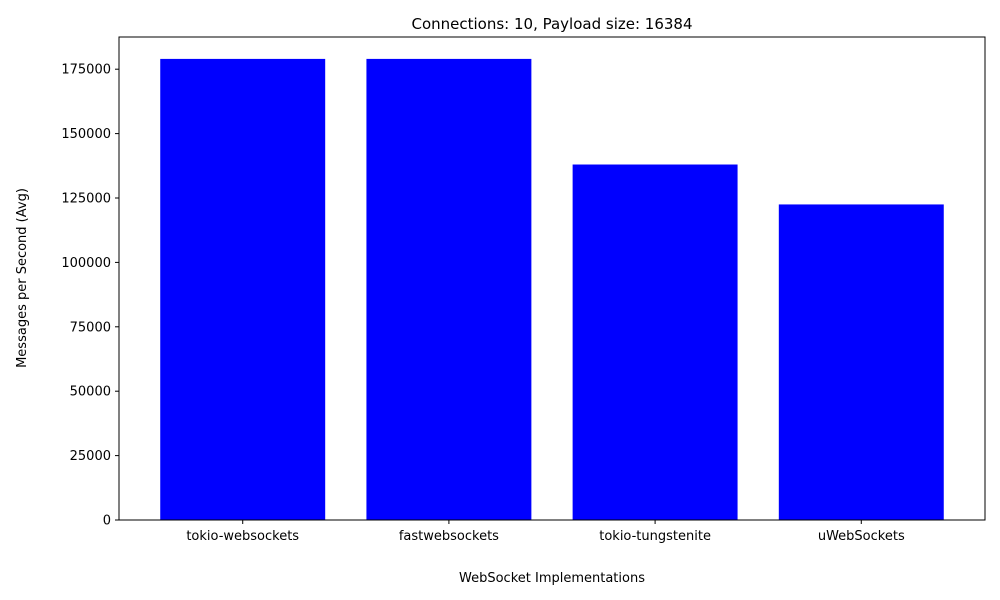 This screenshot has height=600, width=1000. I want to click on y-tick-label: 50000, so click(90, 392).